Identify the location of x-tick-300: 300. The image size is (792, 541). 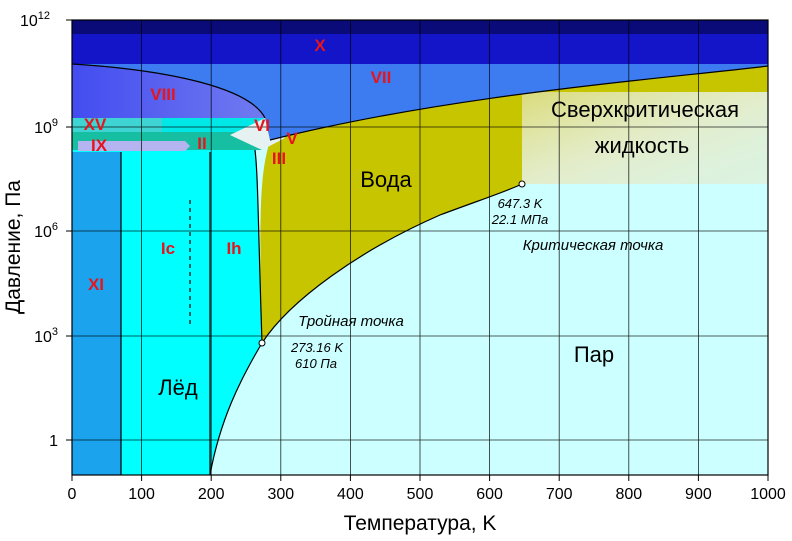
(280, 494).